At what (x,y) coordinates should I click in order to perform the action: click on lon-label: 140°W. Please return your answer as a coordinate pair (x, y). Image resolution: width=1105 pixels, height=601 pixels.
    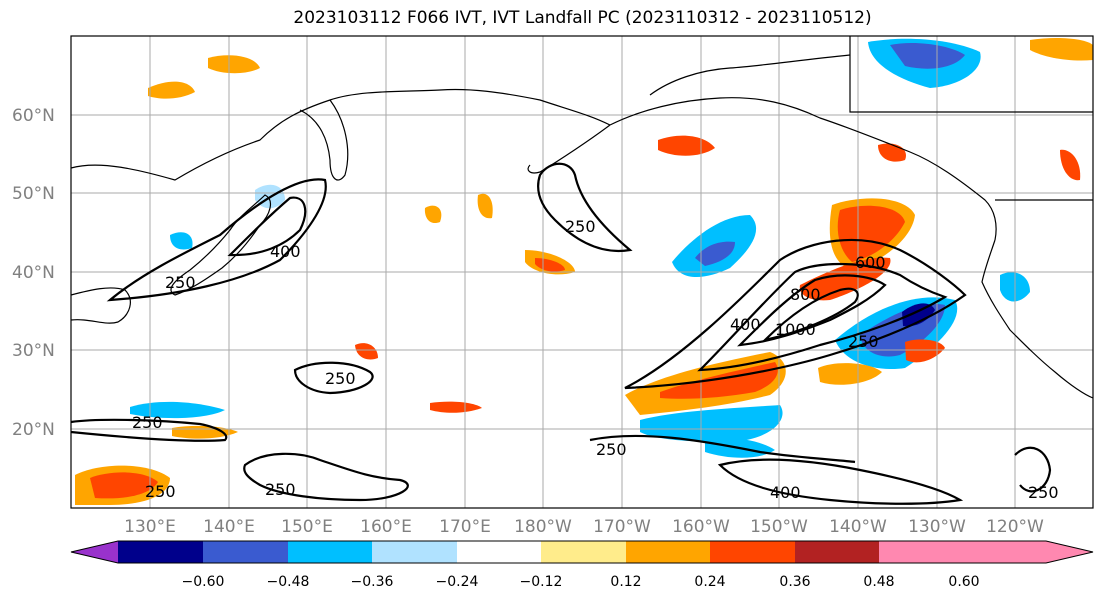
    Looking at the image, I should click on (858, 527).